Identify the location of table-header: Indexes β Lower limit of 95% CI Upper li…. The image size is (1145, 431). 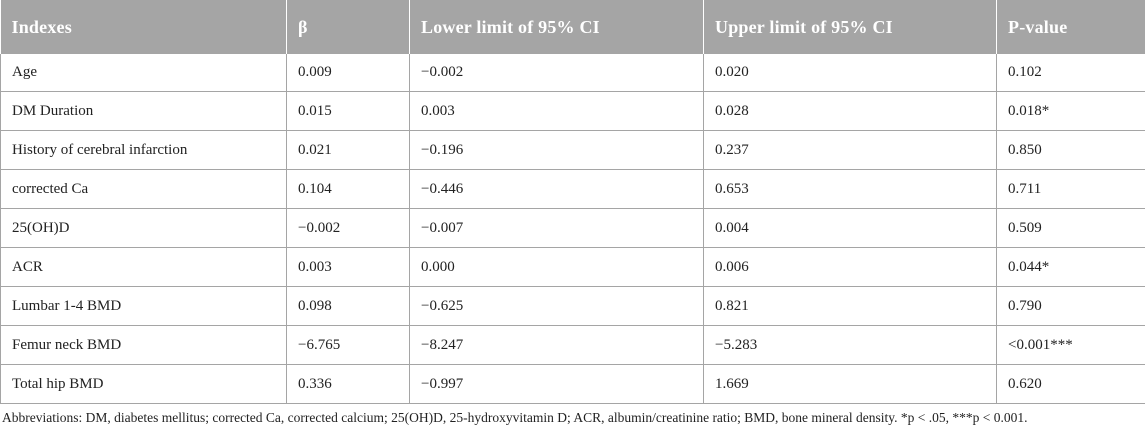
(572, 27).